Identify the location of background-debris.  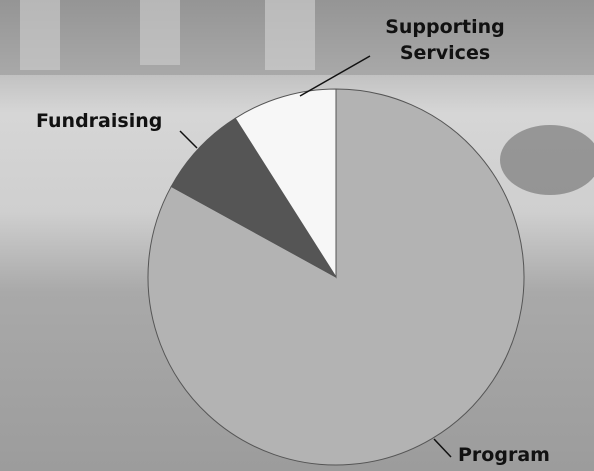
(547, 160).